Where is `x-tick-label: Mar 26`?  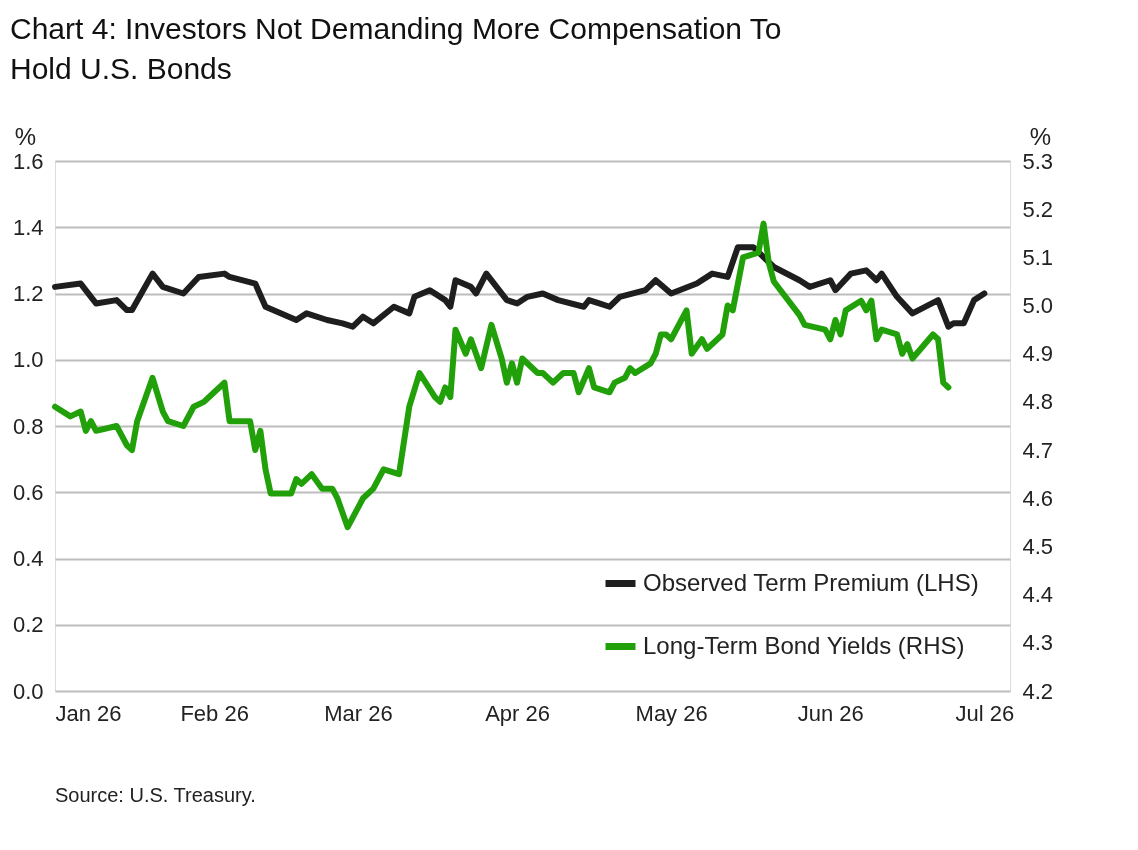
x-tick-label: Mar 26 is located at coordinates (358, 713).